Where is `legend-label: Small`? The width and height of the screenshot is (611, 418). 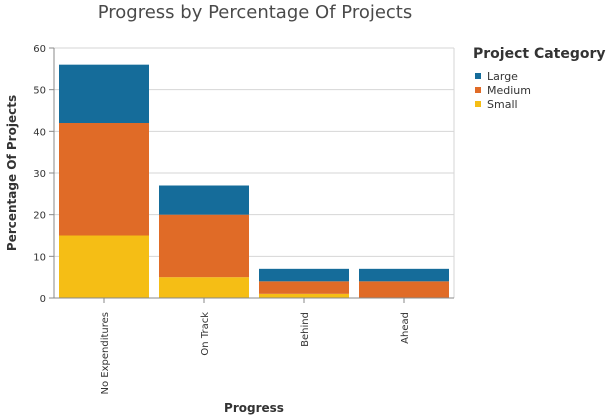
legend-label: Small is located at coordinates (502, 104).